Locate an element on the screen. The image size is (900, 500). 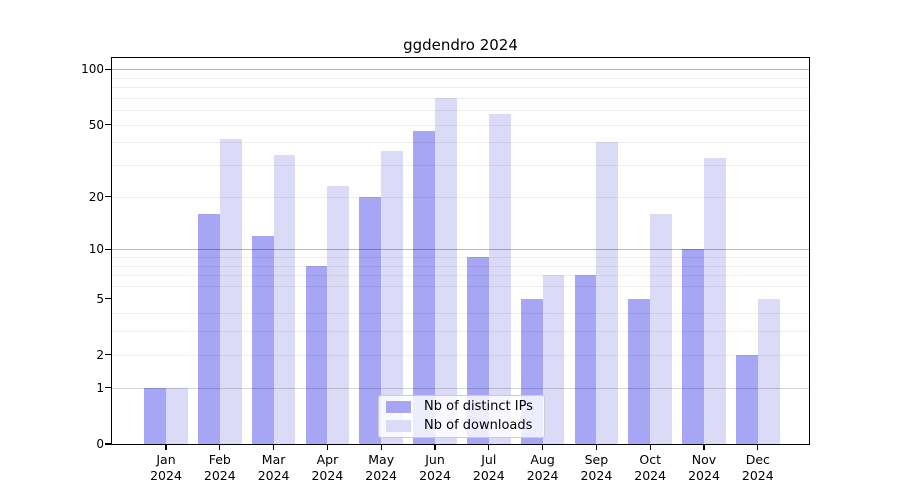
x-tick-label-feb: Feb 2024 is located at coordinates (219, 467).